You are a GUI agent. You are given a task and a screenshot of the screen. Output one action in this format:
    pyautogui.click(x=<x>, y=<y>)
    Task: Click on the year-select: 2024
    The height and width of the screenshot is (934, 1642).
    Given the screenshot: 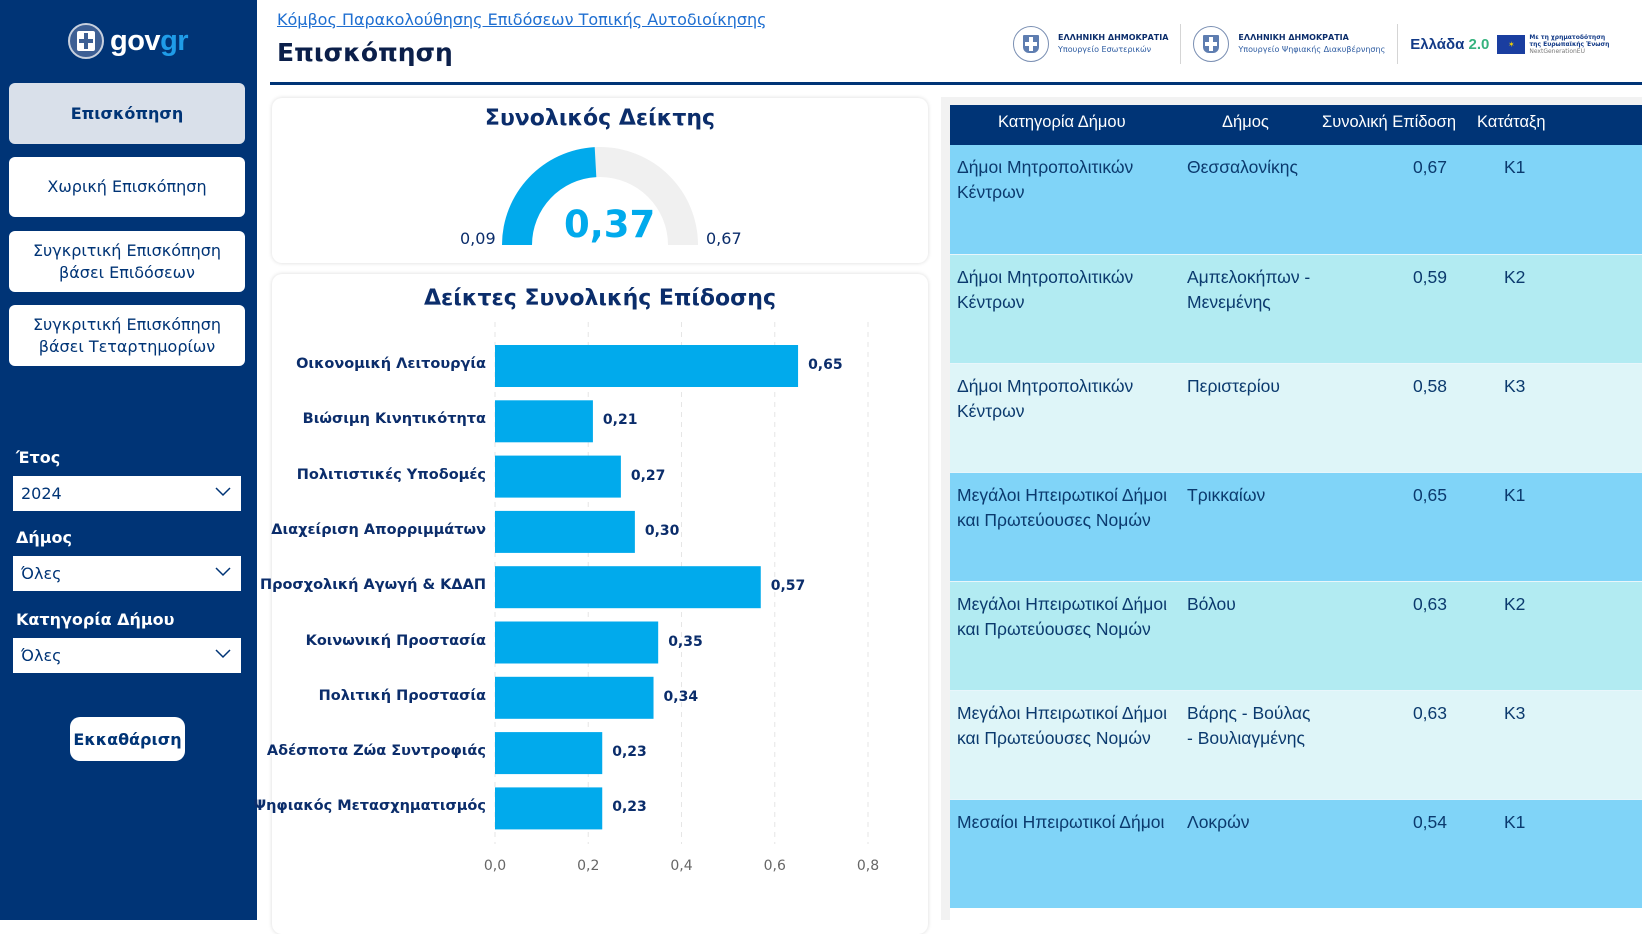 What is the action you would take?
    pyautogui.click(x=127, y=493)
    